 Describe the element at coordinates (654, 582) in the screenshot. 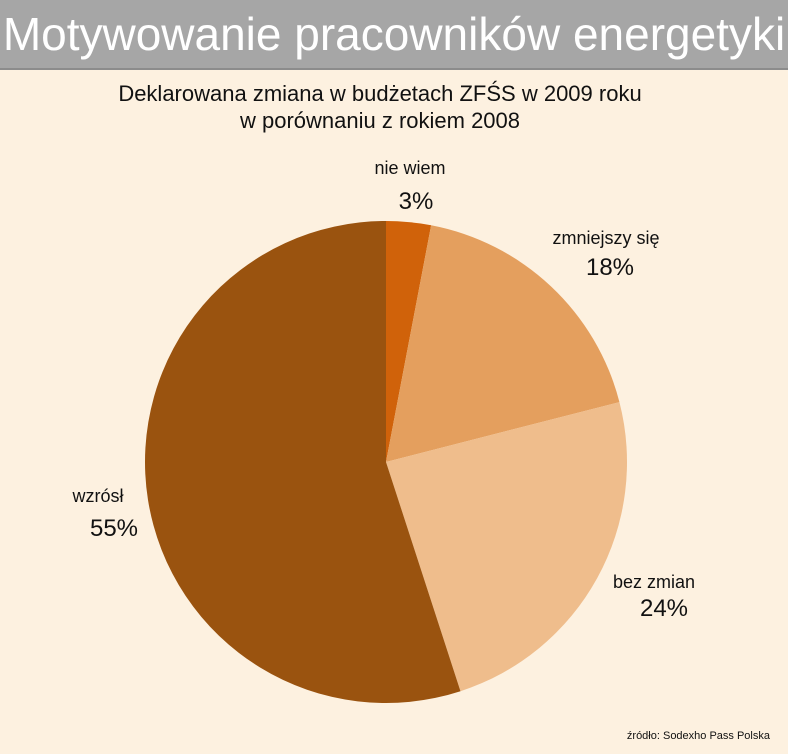

I see `slice-label-2: bez zmian` at that location.